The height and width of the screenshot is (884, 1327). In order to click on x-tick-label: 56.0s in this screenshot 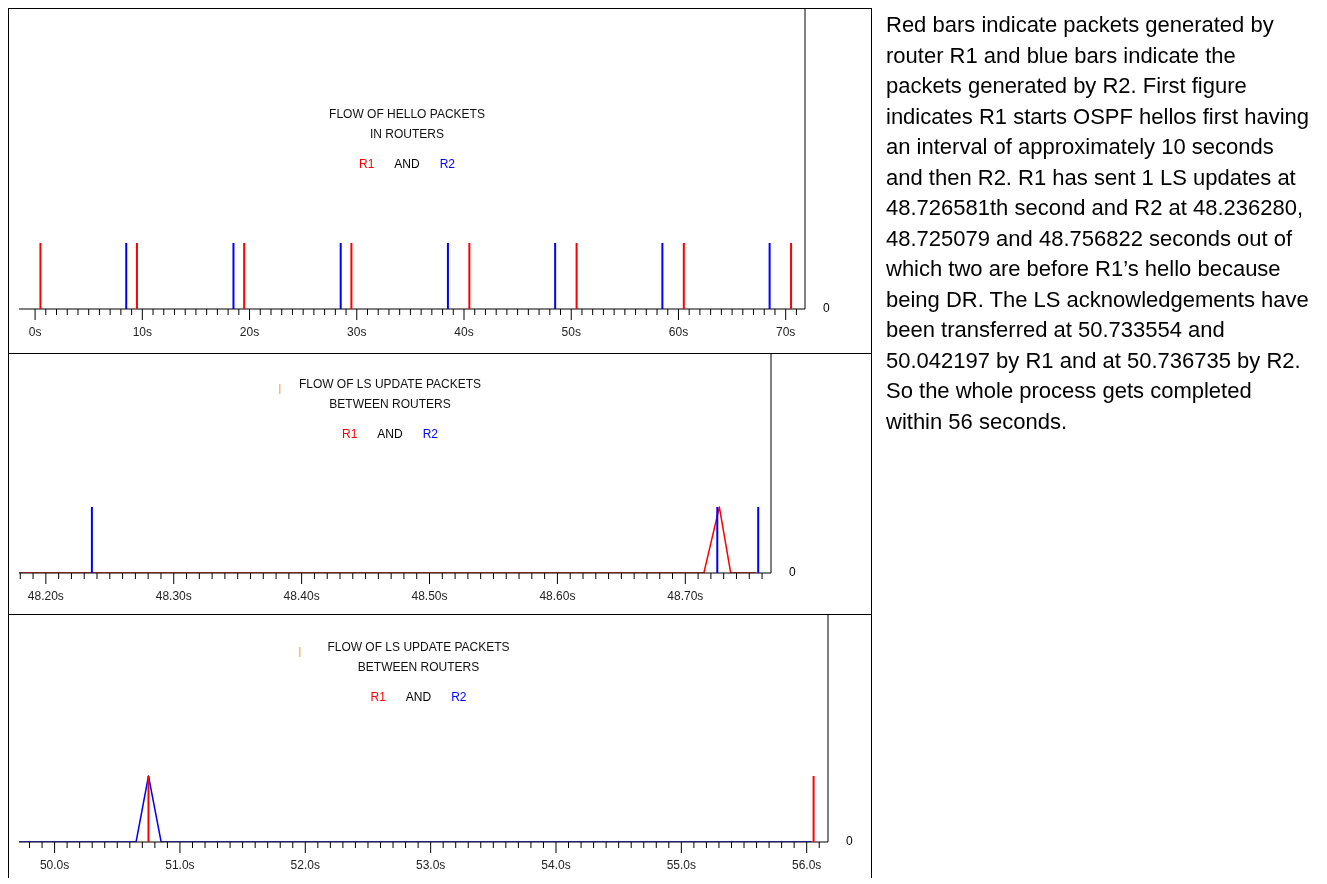, I will do `click(807, 865)`.